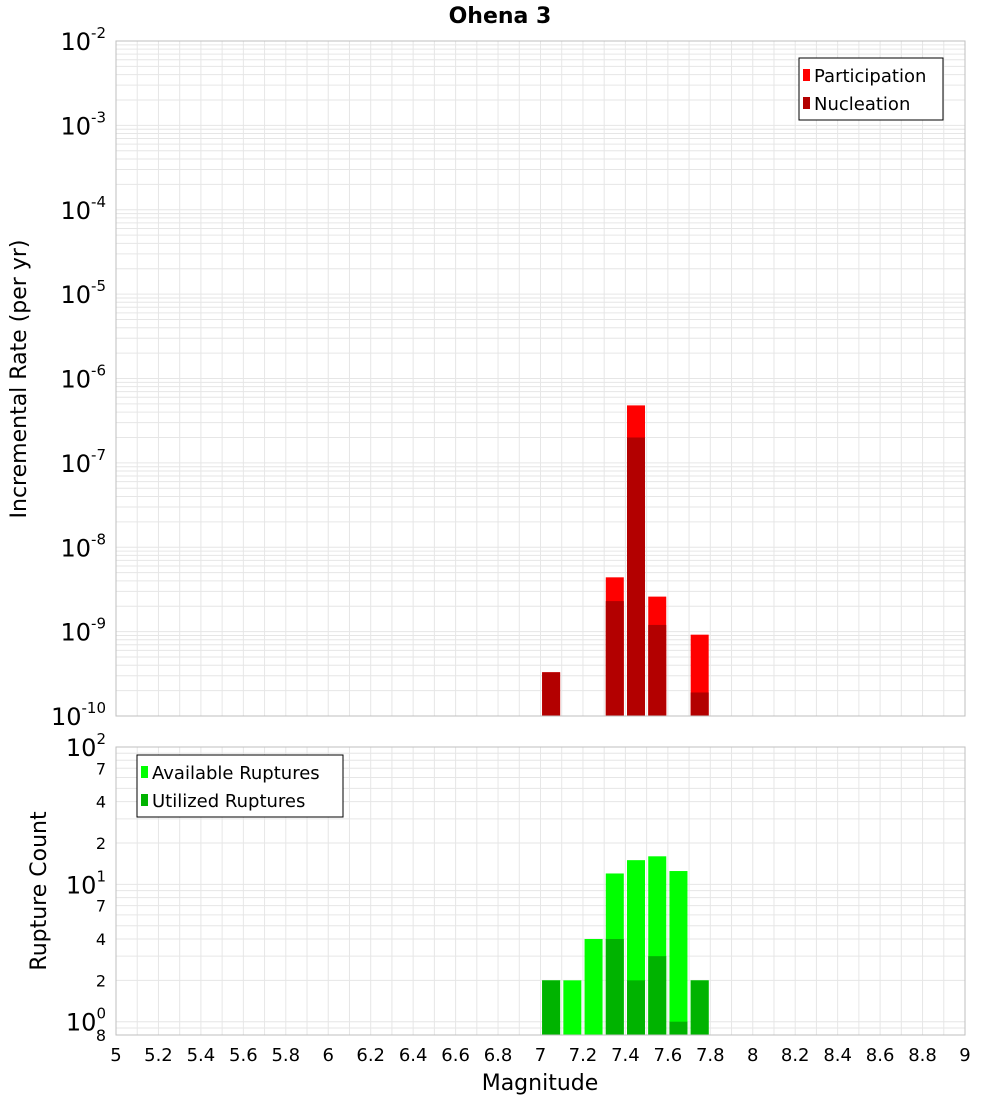 This screenshot has height=1100, width=1000. I want to click on top-y-tick-label: 10⁻⁹, so click(83, 631).